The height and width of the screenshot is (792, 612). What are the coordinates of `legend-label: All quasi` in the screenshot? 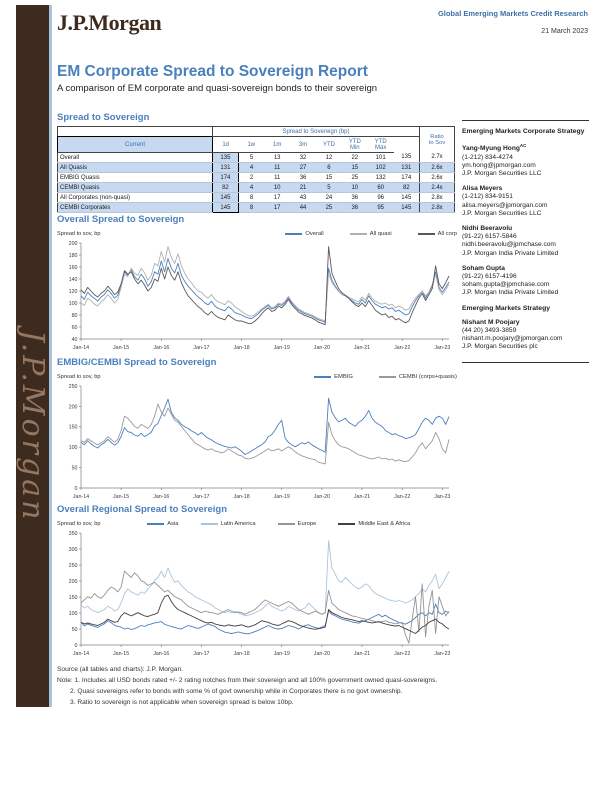 It's located at (380, 234).